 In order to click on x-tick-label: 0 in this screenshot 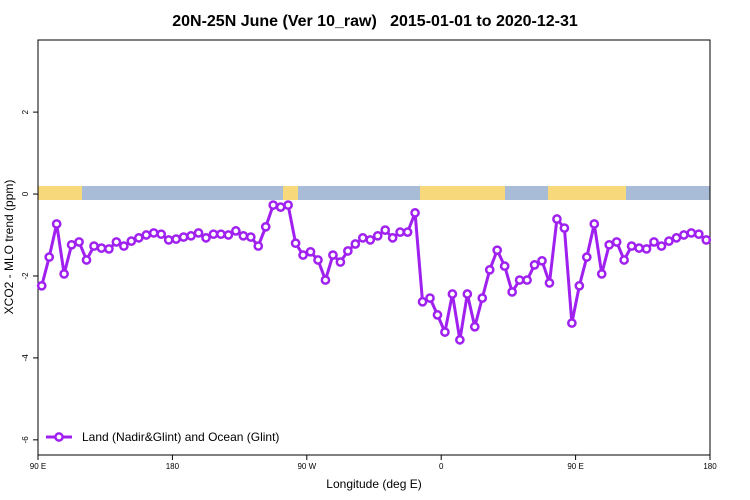, I will do `click(441, 466)`.